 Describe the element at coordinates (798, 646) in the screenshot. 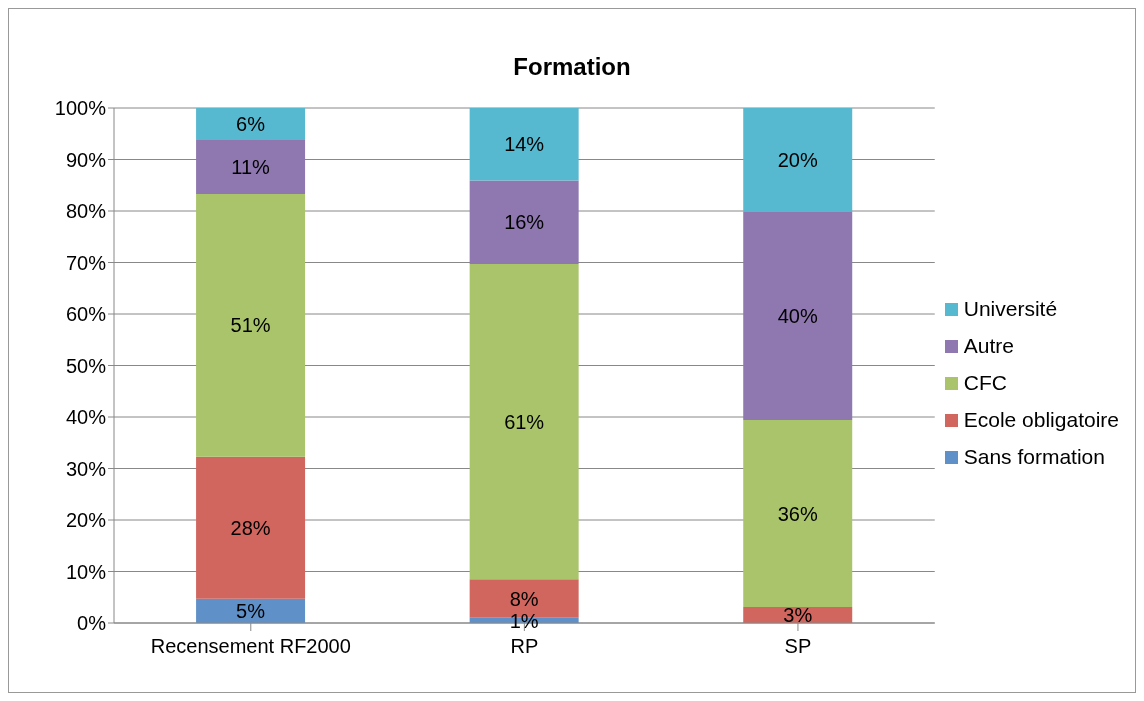

I see `x-tick-label: SP` at that location.